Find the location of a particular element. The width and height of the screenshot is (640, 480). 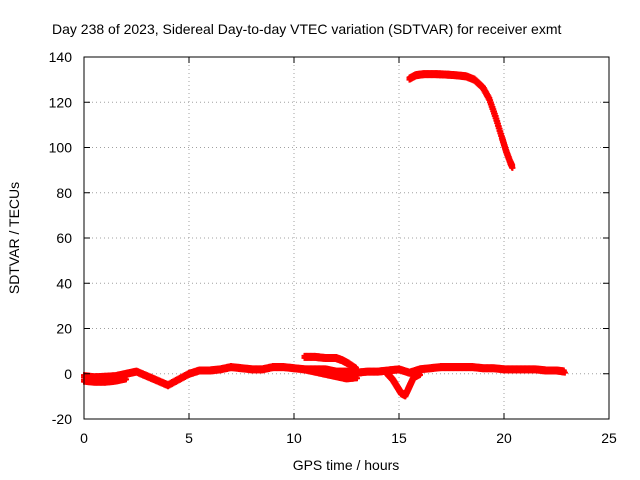

x-tick-label: 10 is located at coordinates (294, 438).